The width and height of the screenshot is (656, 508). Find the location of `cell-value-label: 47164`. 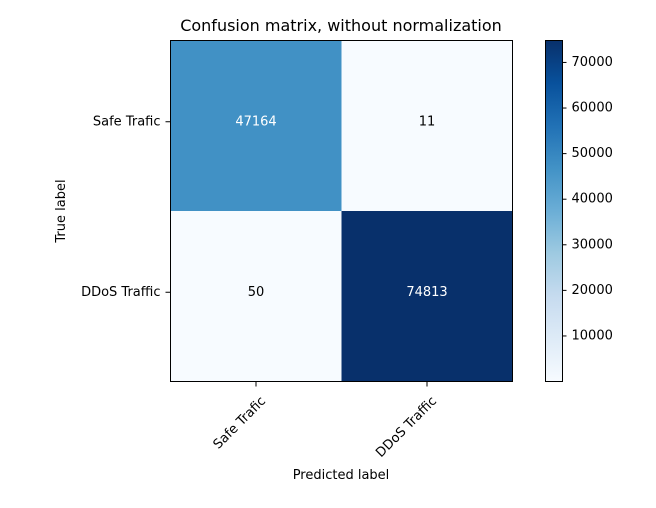

cell-value-label: 47164 is located at coordinates (255, 121).